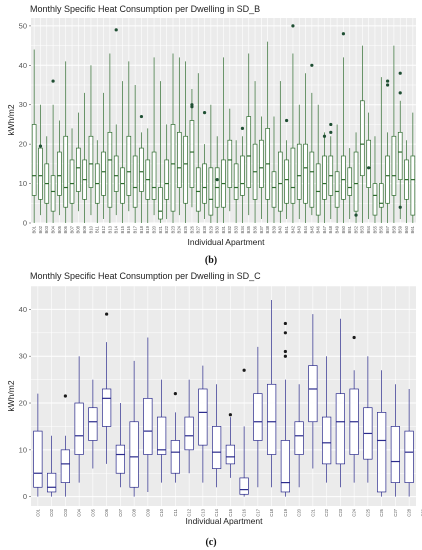  What do you see at coordinates (211, 260) in the screenshot?
I see `chart-b-caption: (b)` at bounding box center [211, 260].